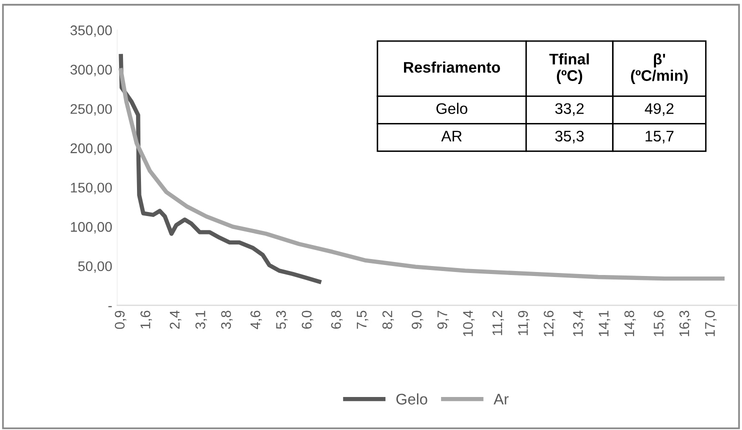 This screenshot has width=742, height=430. Describe the element at coordinates (95, 267) in the screenshot. I see `y-tick-label: 50,00` at that location.